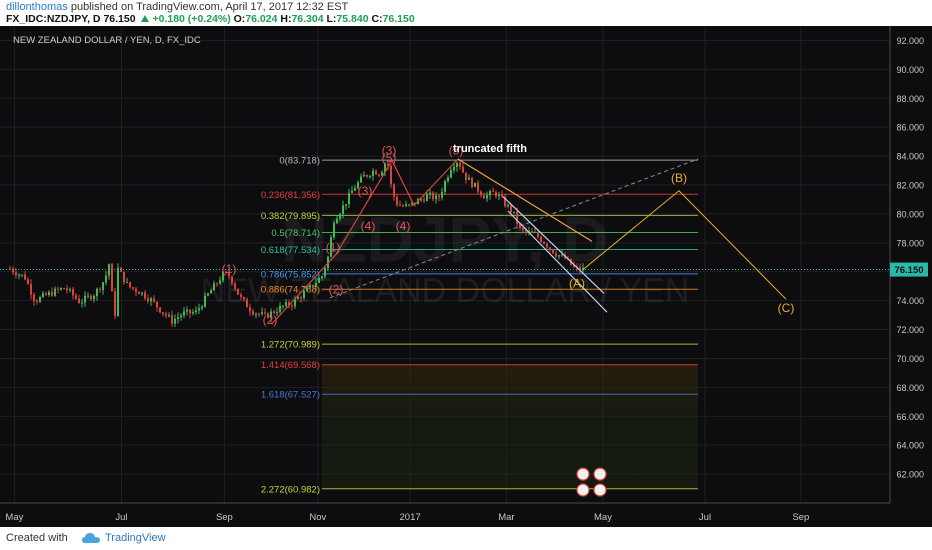  I want to click on fib-level-label: 1.272(70.989), so click(290, 345).